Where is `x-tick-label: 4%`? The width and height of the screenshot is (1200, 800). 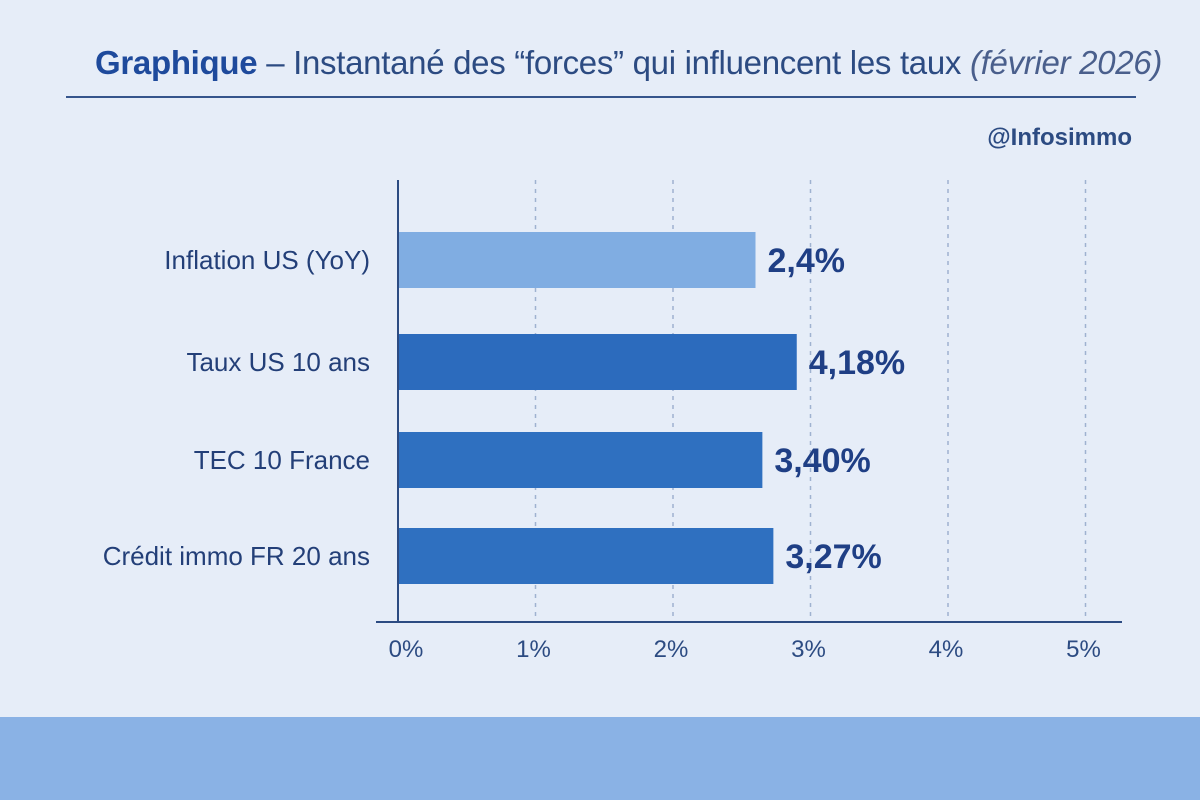 x-tick-label: 4% is located at coordinates (946, 649).